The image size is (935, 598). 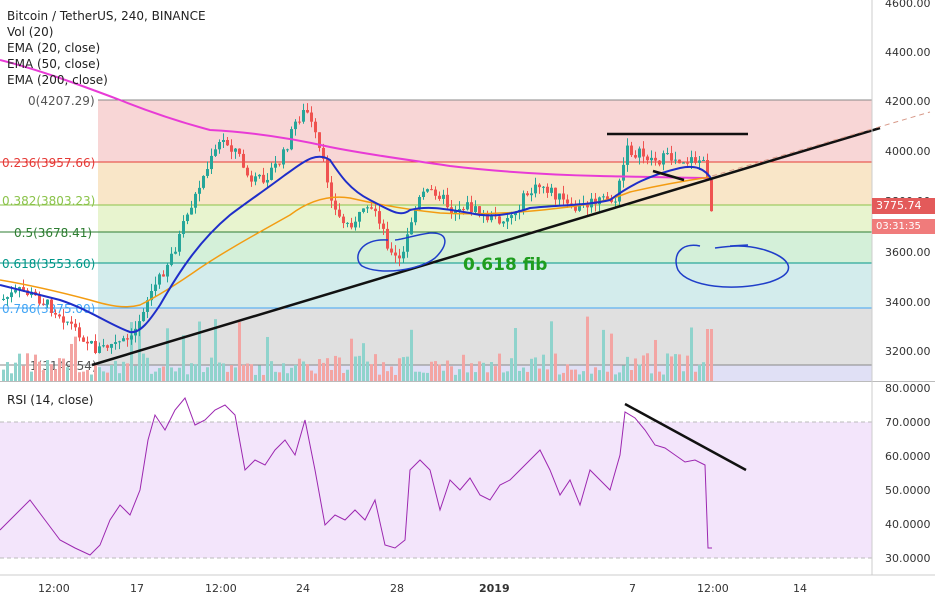 What do you see at coordinates (732, 266) in the screenshot?
I see `target-circle-drawing` at bounding box center [732, 266].